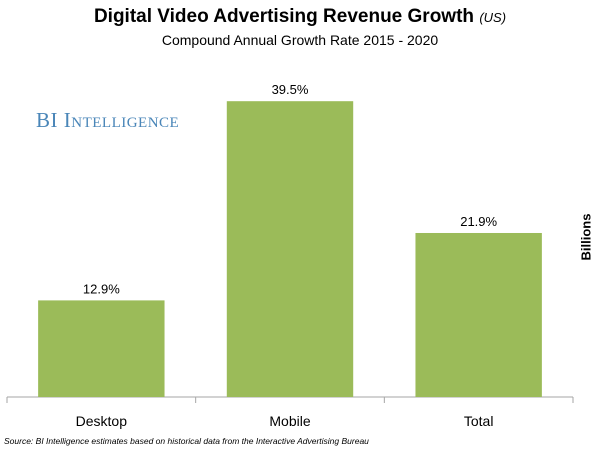  Describe the element at coordinates (289, 421) in the screenshot. I see `x-tick-label-mobile: Mobile` at that location.